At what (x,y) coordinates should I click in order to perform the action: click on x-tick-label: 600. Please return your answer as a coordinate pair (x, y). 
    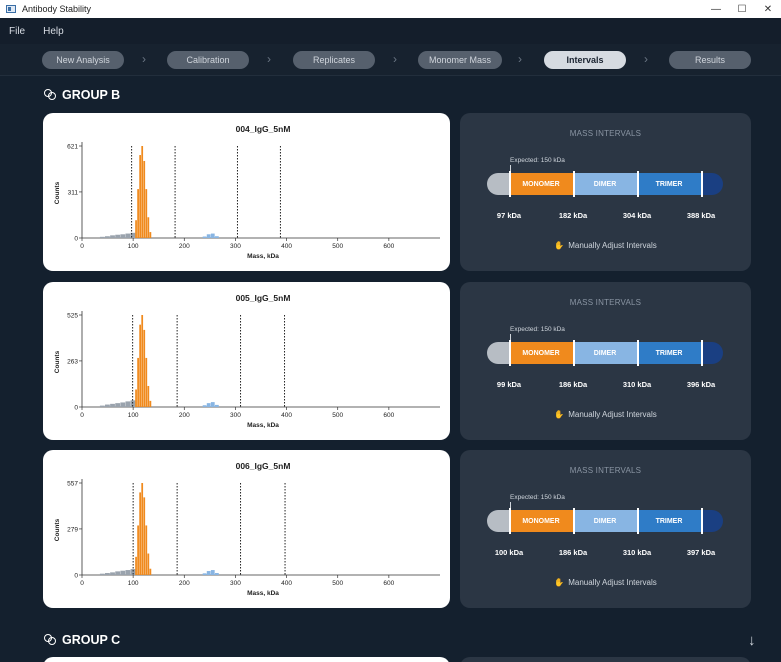
    Looking at the image, I should click on (388, 583).